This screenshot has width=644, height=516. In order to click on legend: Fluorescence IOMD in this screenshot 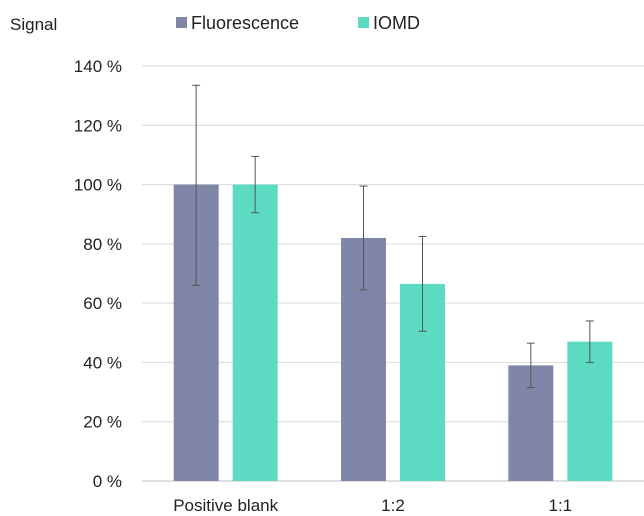, I will do `click(298, 23)`.